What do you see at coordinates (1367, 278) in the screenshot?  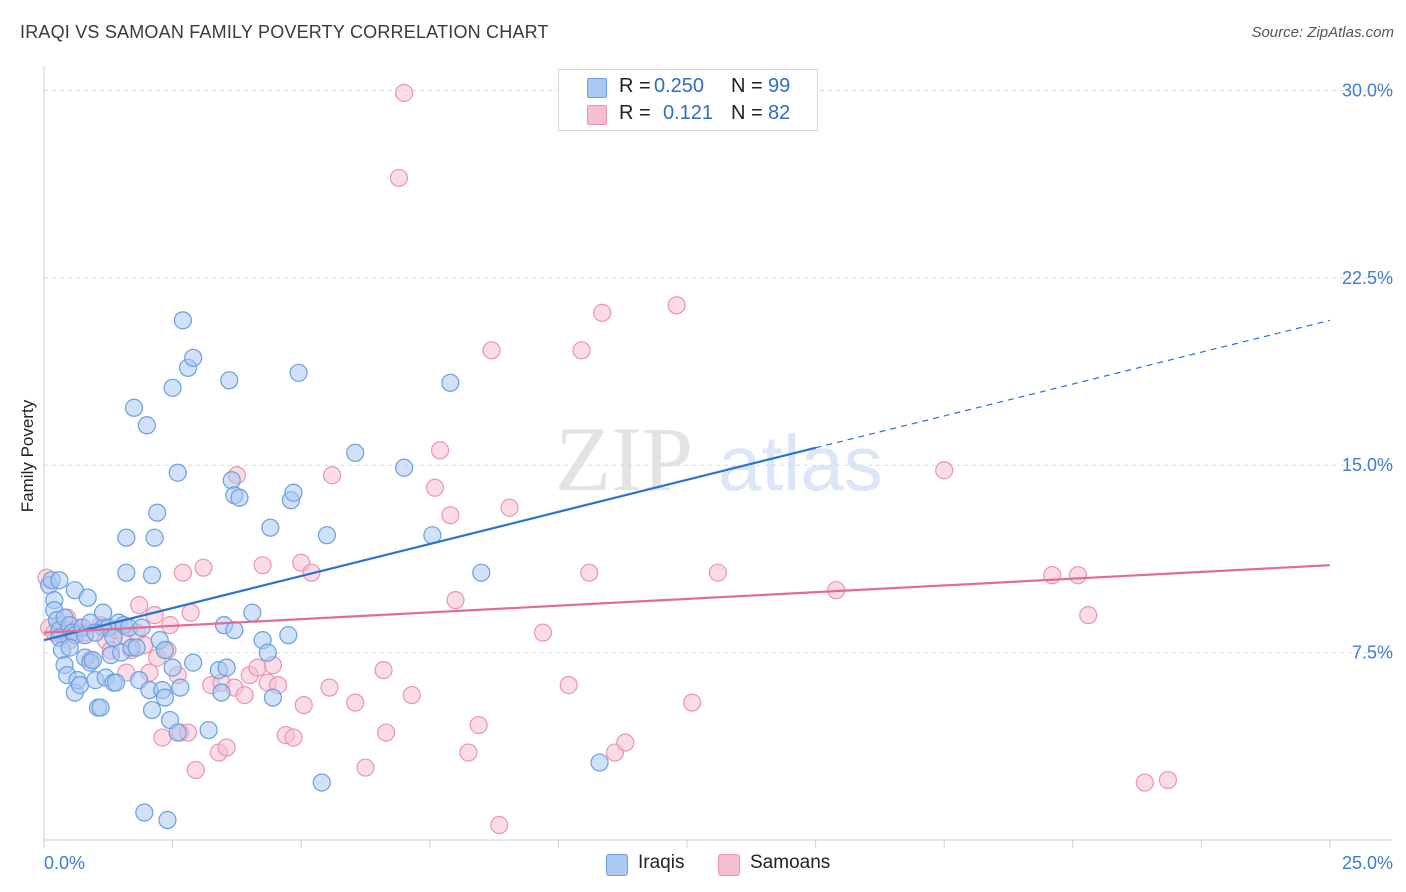 I see `y-tick-label: 22.5%` at bounding box center [1367, 278].